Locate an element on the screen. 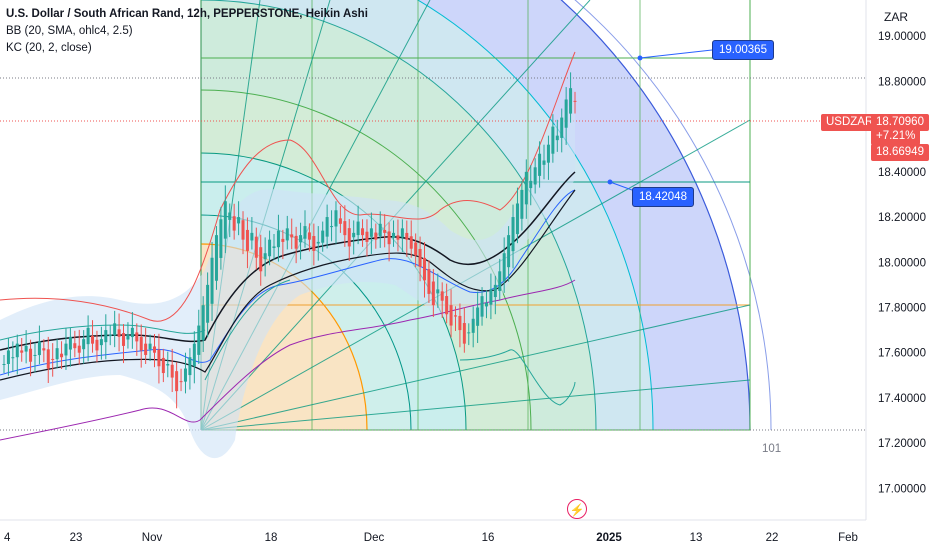 The image size is (932, 550). lower-level-label: 18.42048 is located at coordinates (663, 197).